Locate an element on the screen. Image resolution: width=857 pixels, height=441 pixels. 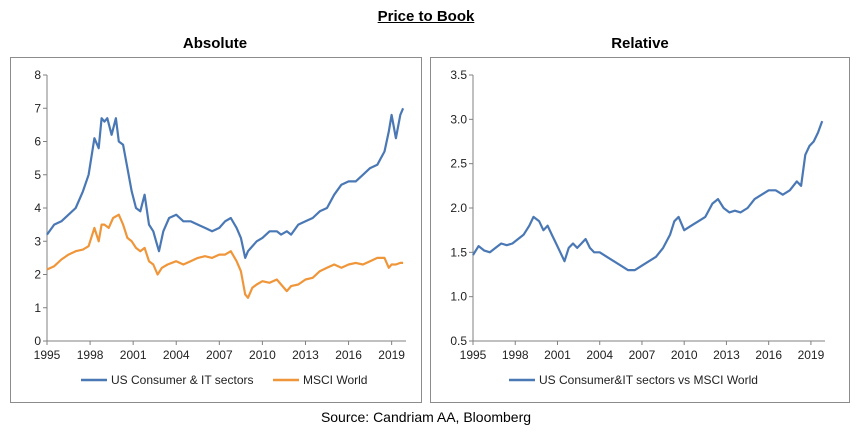
y-tick-label: 1.5 is located at coordinates (458, 252).